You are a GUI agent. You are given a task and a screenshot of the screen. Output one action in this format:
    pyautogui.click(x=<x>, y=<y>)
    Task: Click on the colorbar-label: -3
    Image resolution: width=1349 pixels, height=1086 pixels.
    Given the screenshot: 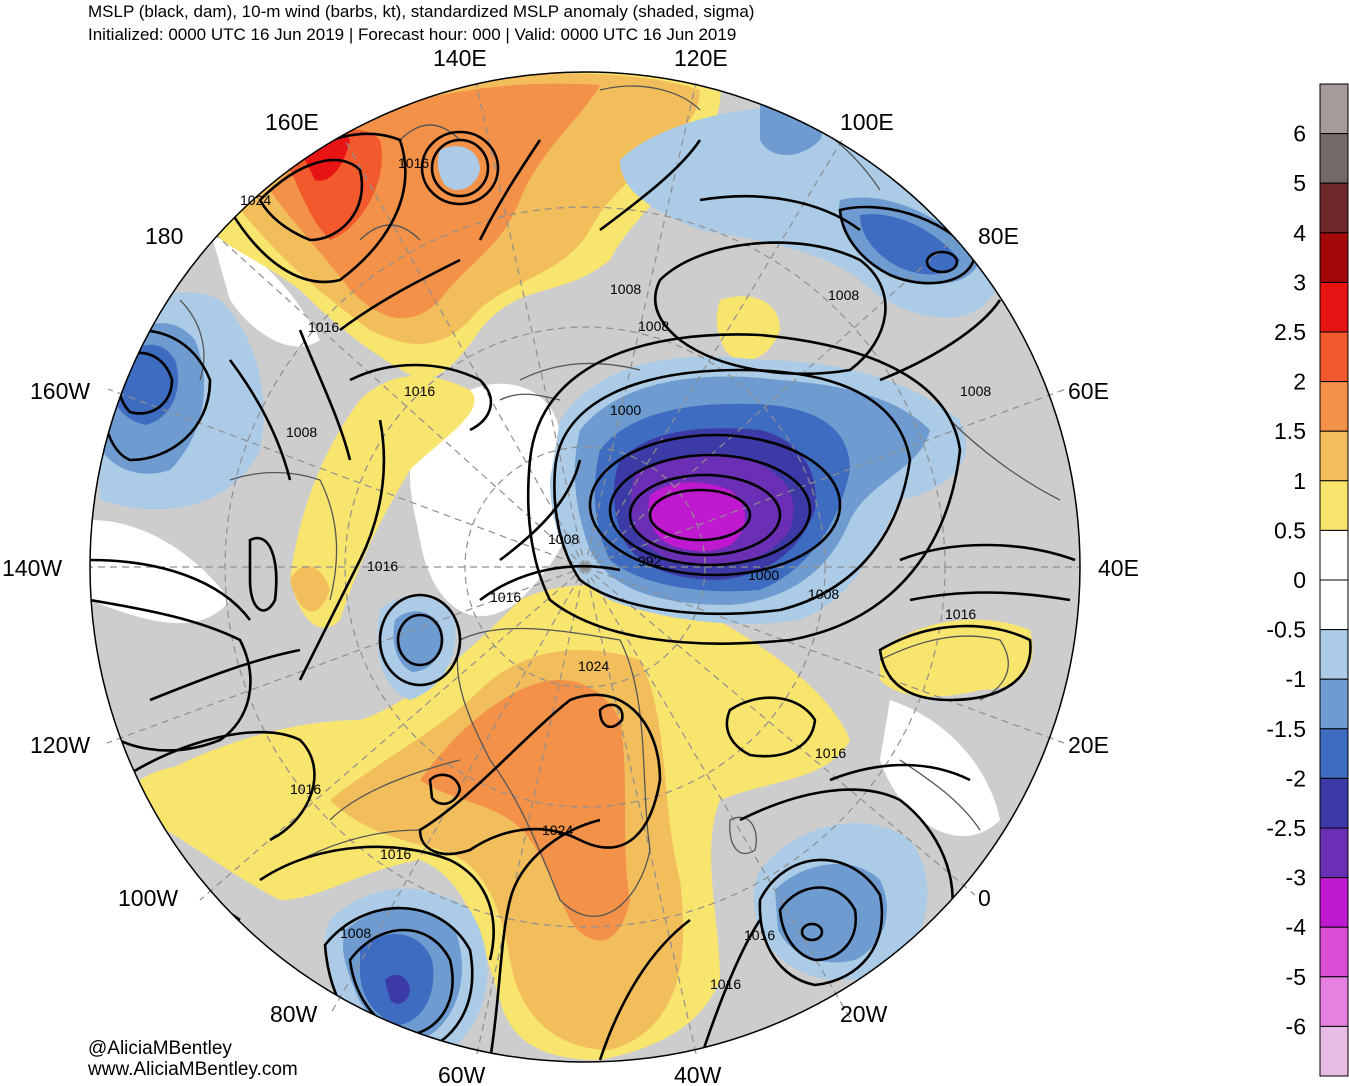 What is the action you would take?
    pyautogui.click(x=1296, y=878)
    